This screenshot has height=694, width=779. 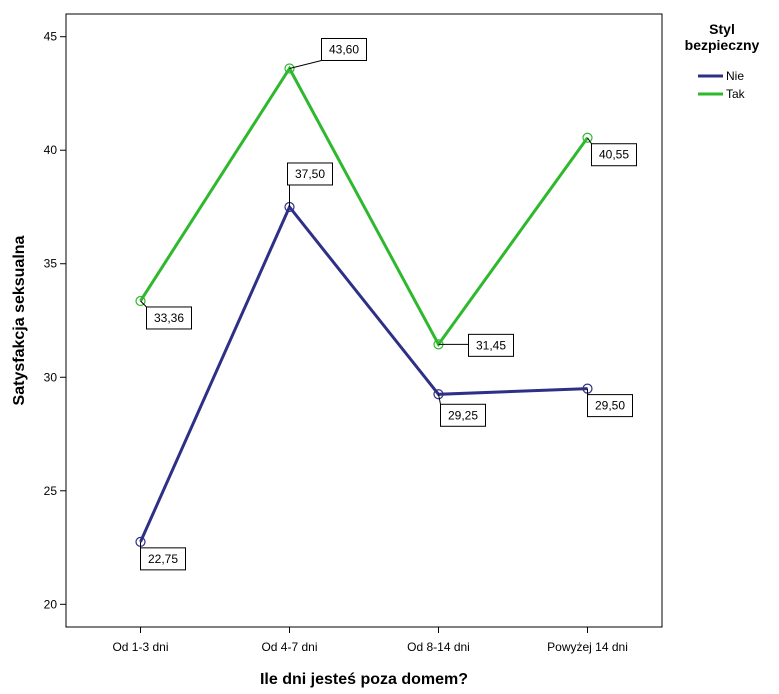 I want to click on x-axis-title: Ile dni jesteś poza domem?, so click(x=364, y=679).